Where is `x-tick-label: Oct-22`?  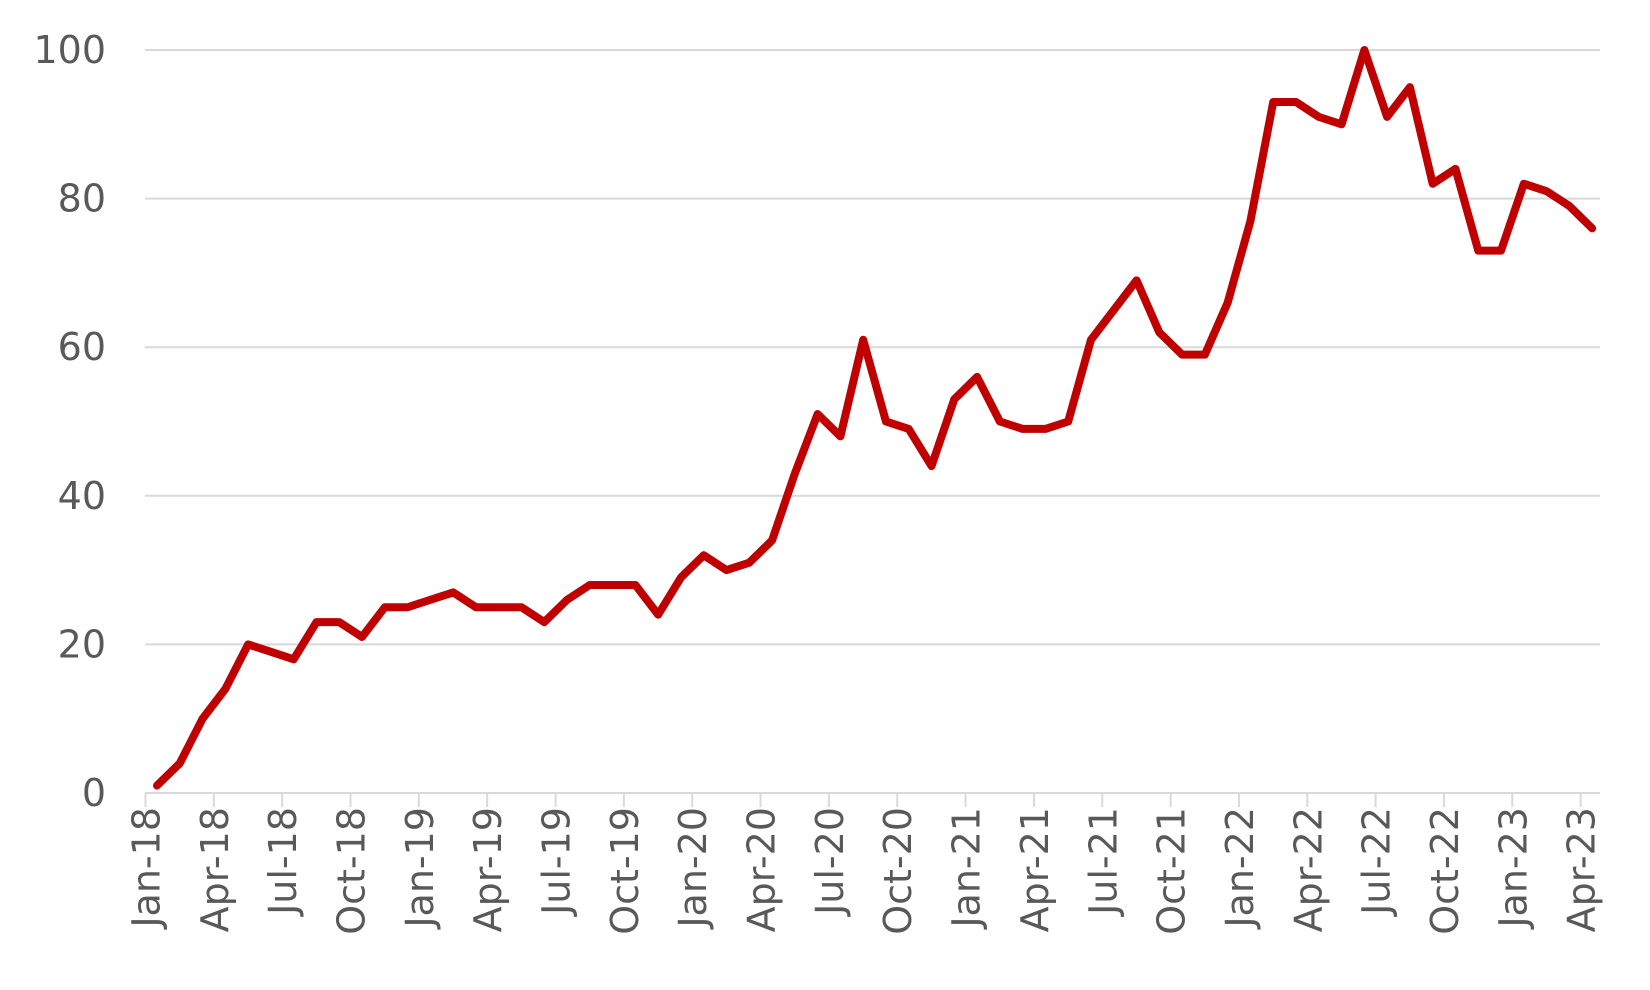
x-tick-label: Oct-22 is located at coordinates (1445, 871).